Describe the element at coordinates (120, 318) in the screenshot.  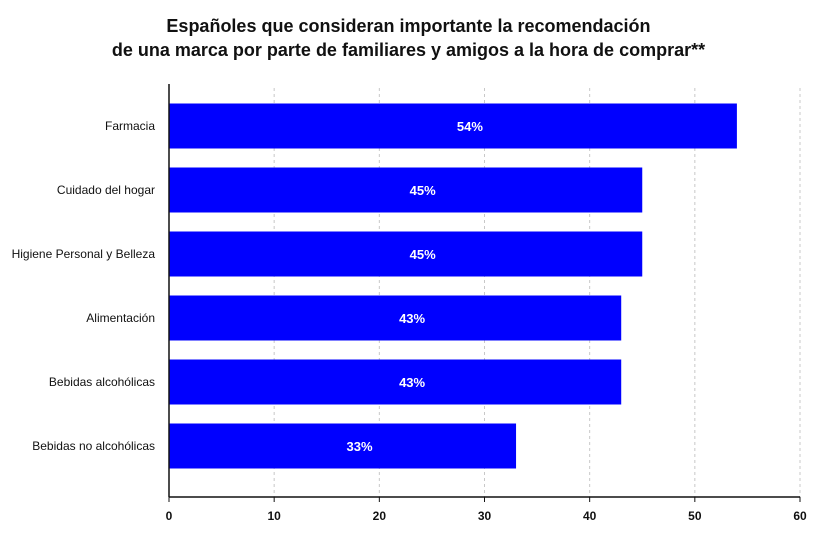
I see `category-label-3: Alimentación` at that location.